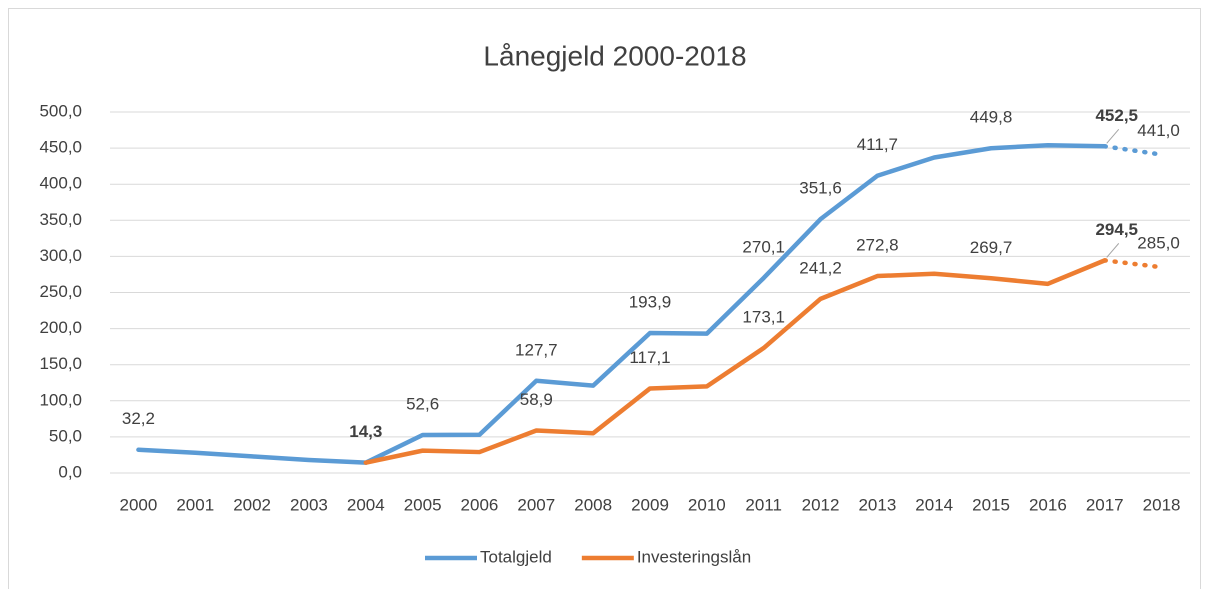 The width and height of the screenshot is (1209, 589). What do you see at coordinates (536, 399) in the screenshot?
I see `data-label: 58,9` at bounding box center [536, 399].